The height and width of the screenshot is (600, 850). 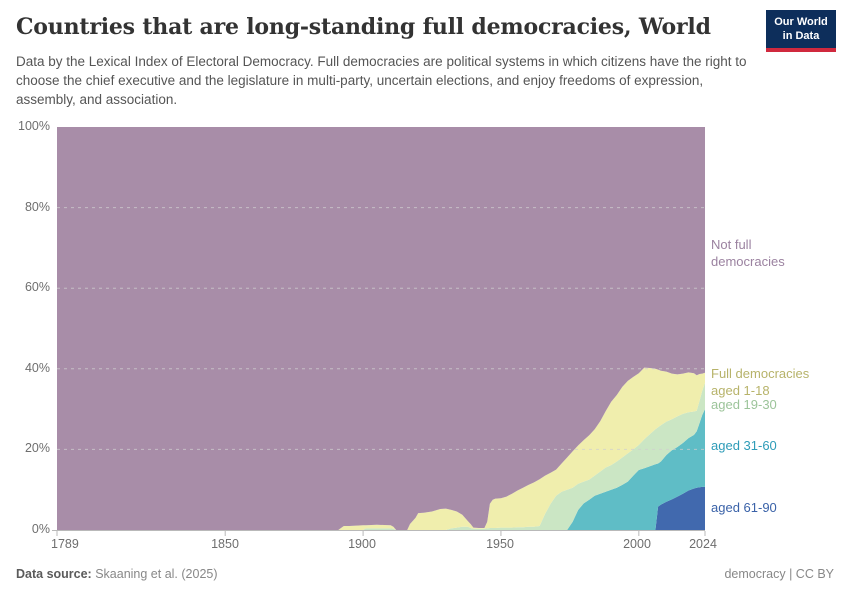 I want to click on x-tick-2000: 2000, so click(x=637, y=544).